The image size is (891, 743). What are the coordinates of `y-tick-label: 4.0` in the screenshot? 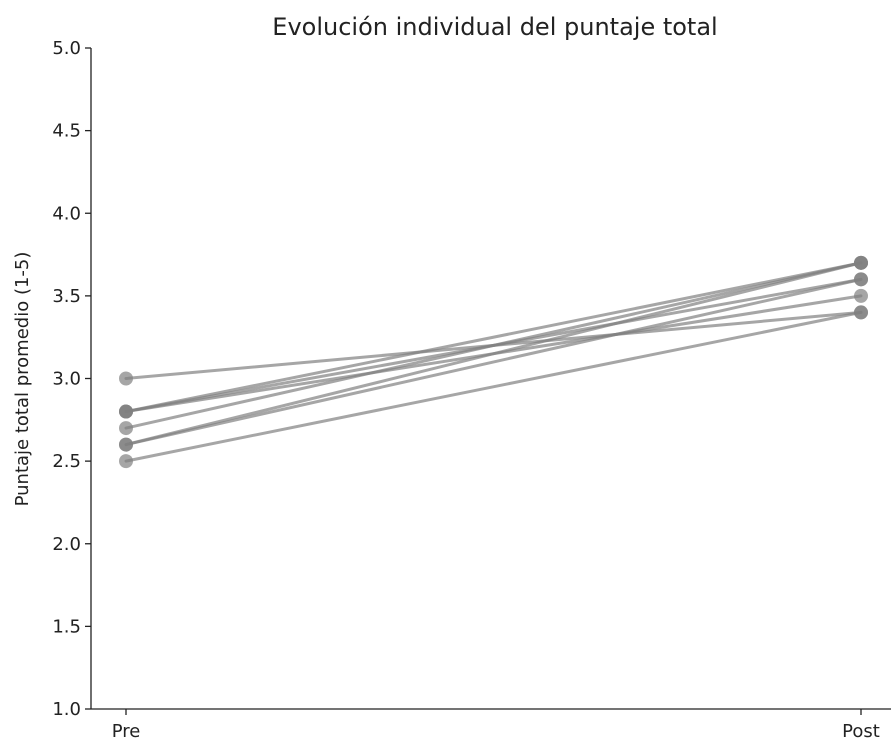 It's located at (66, 213).